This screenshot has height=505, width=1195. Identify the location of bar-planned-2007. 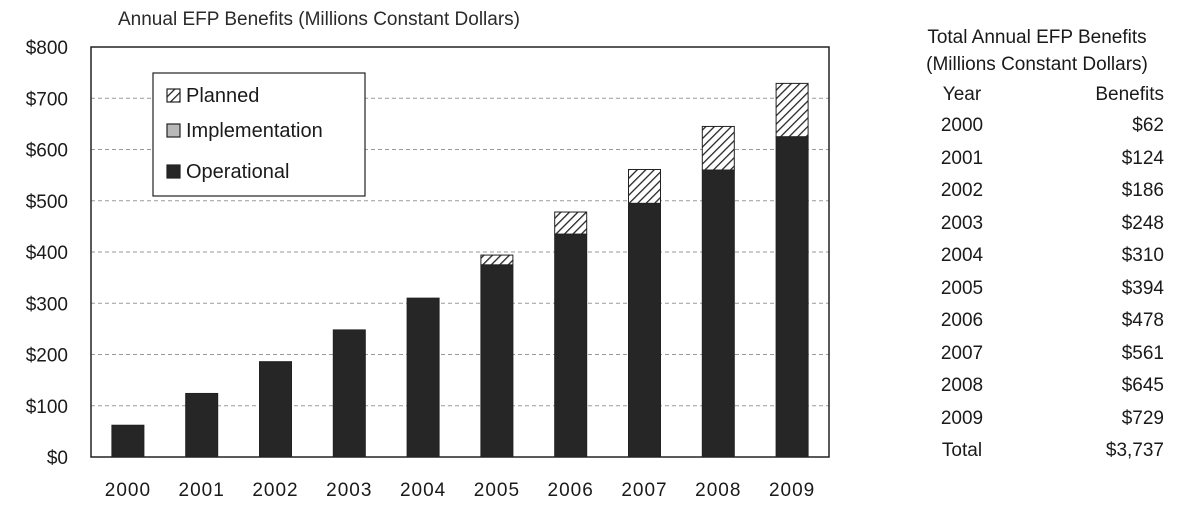
(644, 186).